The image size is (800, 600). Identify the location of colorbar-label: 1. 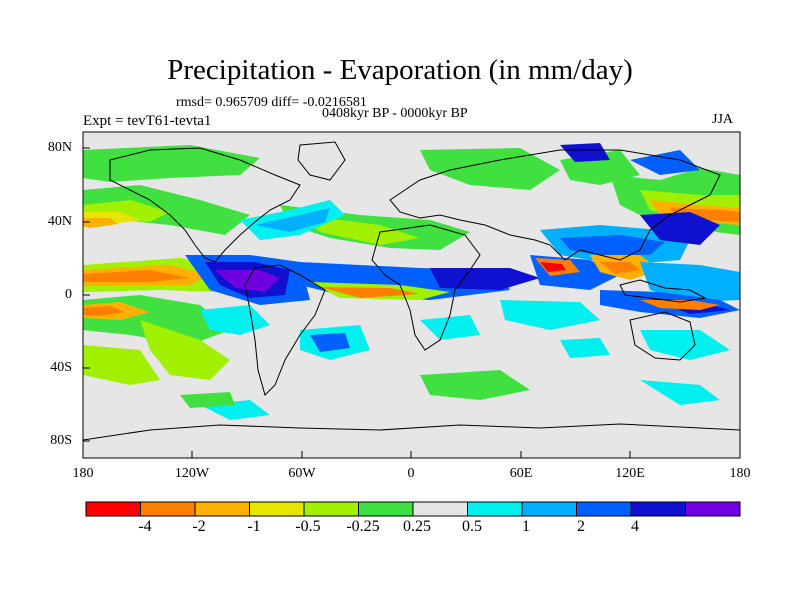
(526, 526).